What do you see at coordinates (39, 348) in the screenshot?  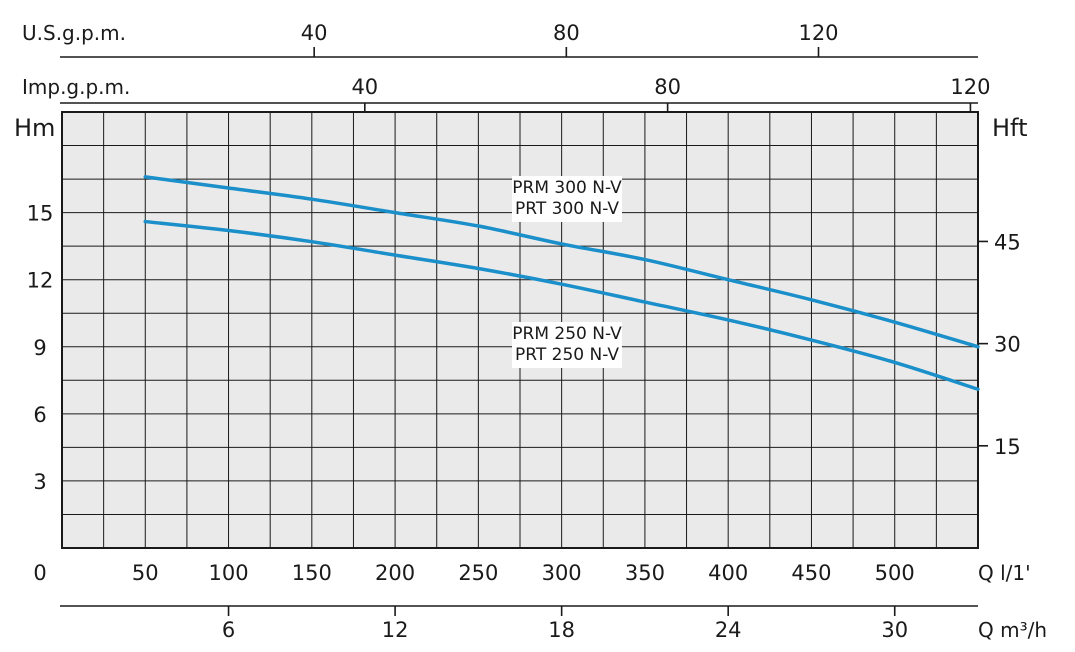 I see `hm-tick-label: 9` at bounding box center [39, 348].